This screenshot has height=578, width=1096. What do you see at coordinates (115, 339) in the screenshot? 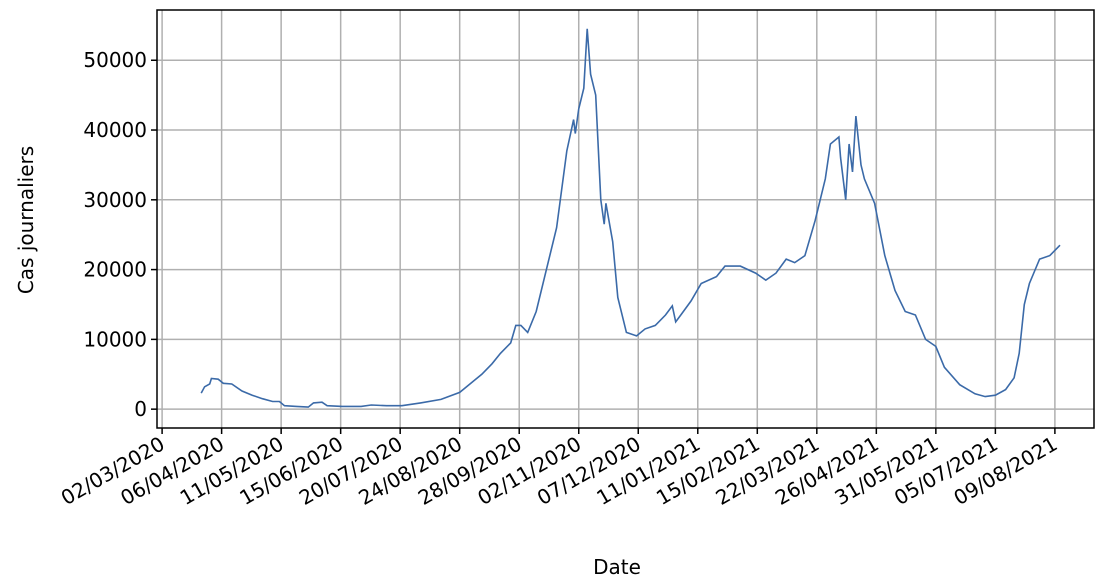
I see `y-tick-label: 10000` at bounding box center [115, 339].